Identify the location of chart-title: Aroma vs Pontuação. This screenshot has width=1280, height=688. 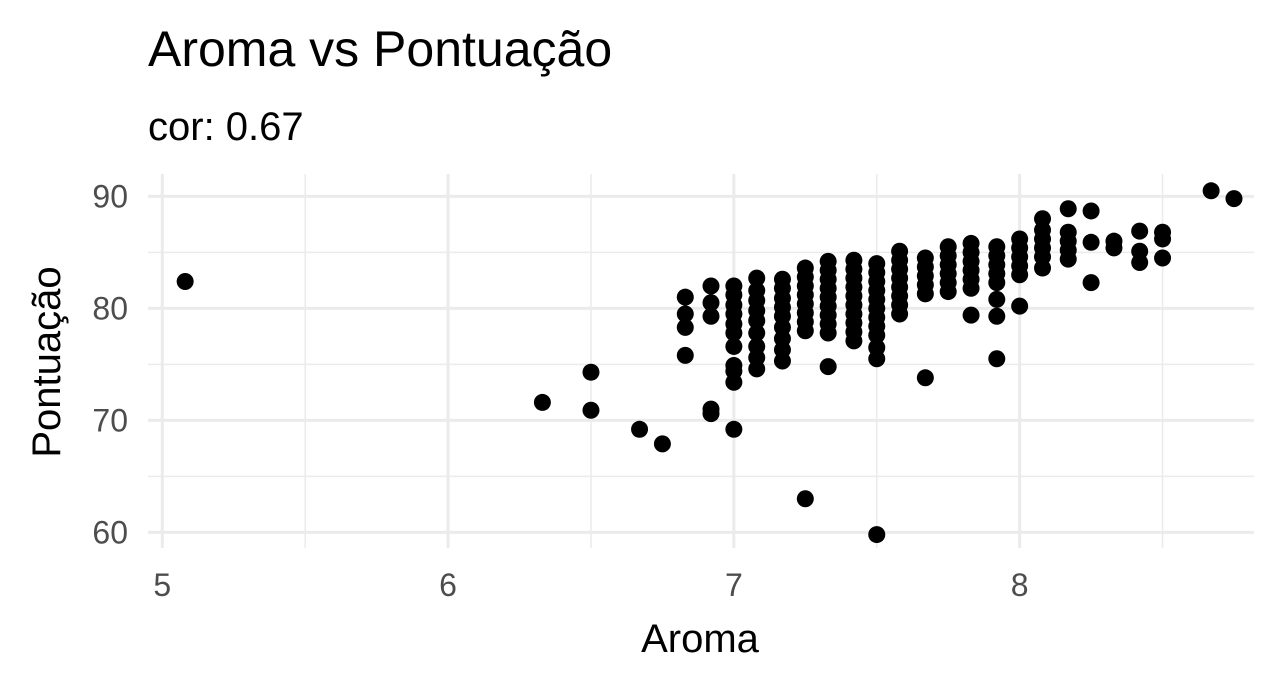
(380, 49).